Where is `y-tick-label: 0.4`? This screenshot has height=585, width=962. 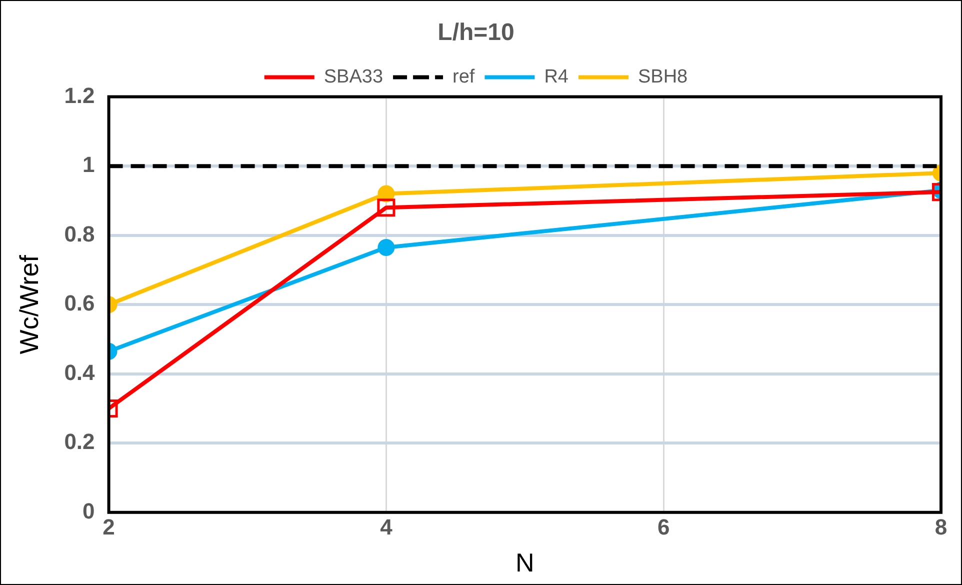 y-tick-label: 0.4 is located at coordinates (80, 372).